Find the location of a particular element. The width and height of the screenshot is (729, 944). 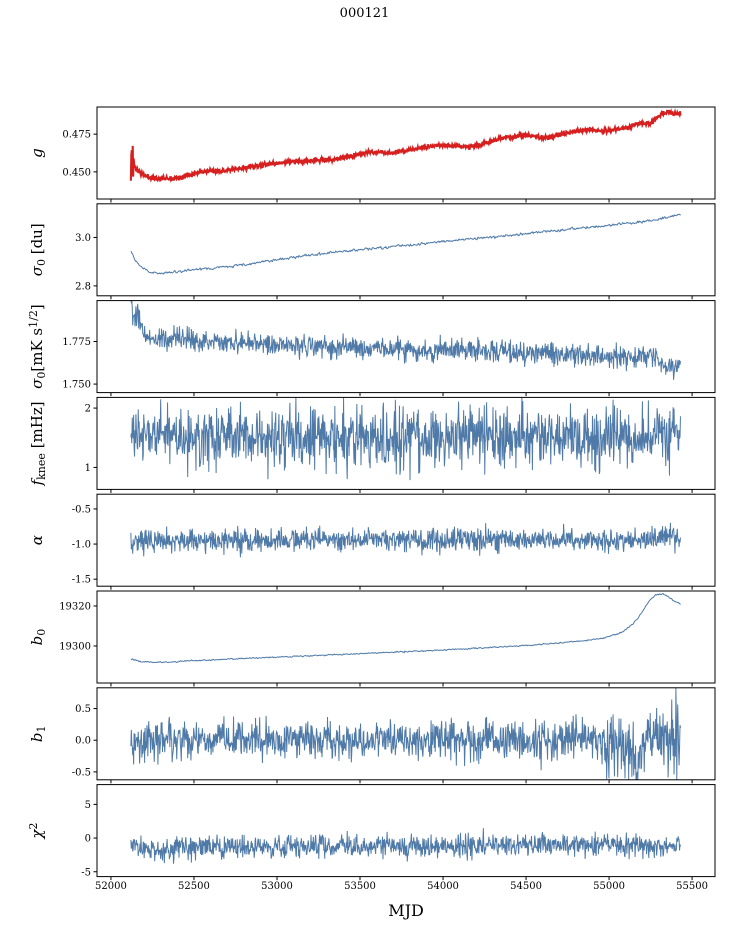

y-tick-label: 19300 is located at coordinates (75, 647).